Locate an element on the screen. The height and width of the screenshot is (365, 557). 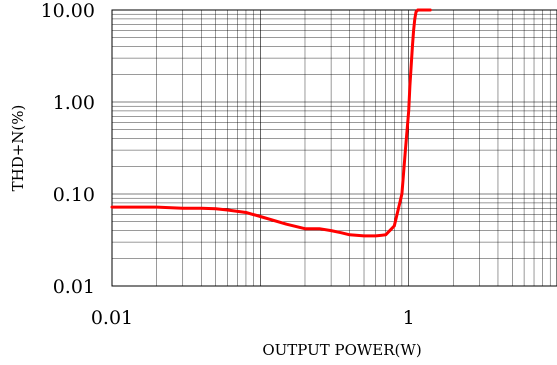
x-axis-label: OUTPUT POWER(W) is located at coordinates (341, 350).